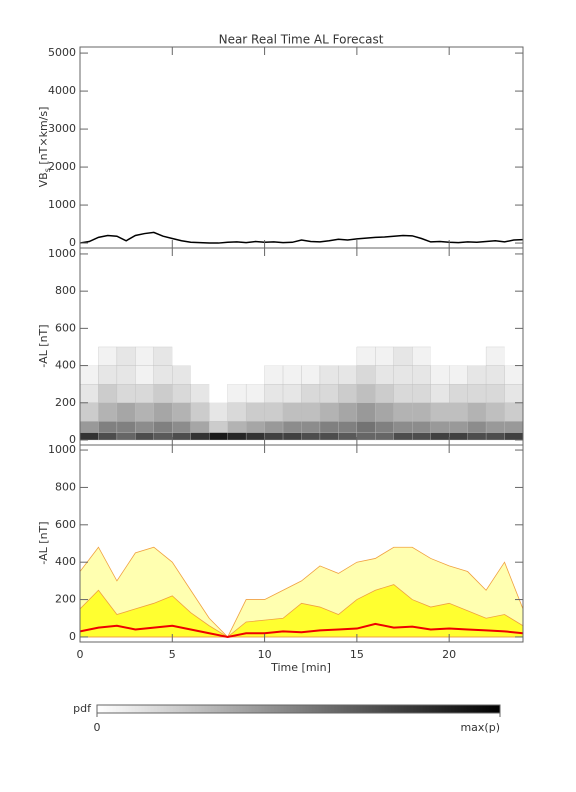  I want to click on x-tick-label: 10, so click(265, 654).